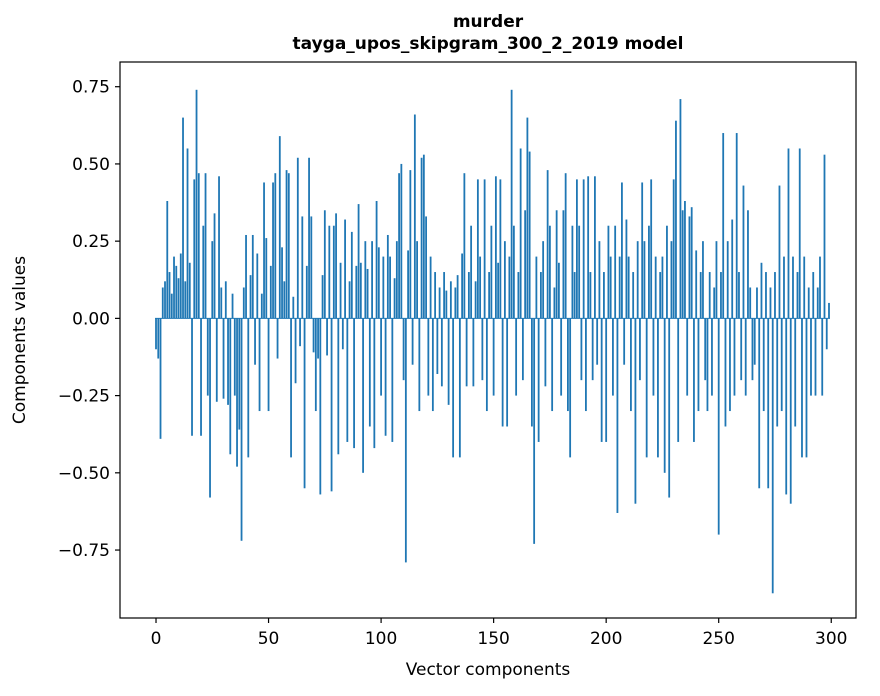 This screenshot has height=696, width=880. I want to click on y-tick-label: 0.50, so click(91, 165).